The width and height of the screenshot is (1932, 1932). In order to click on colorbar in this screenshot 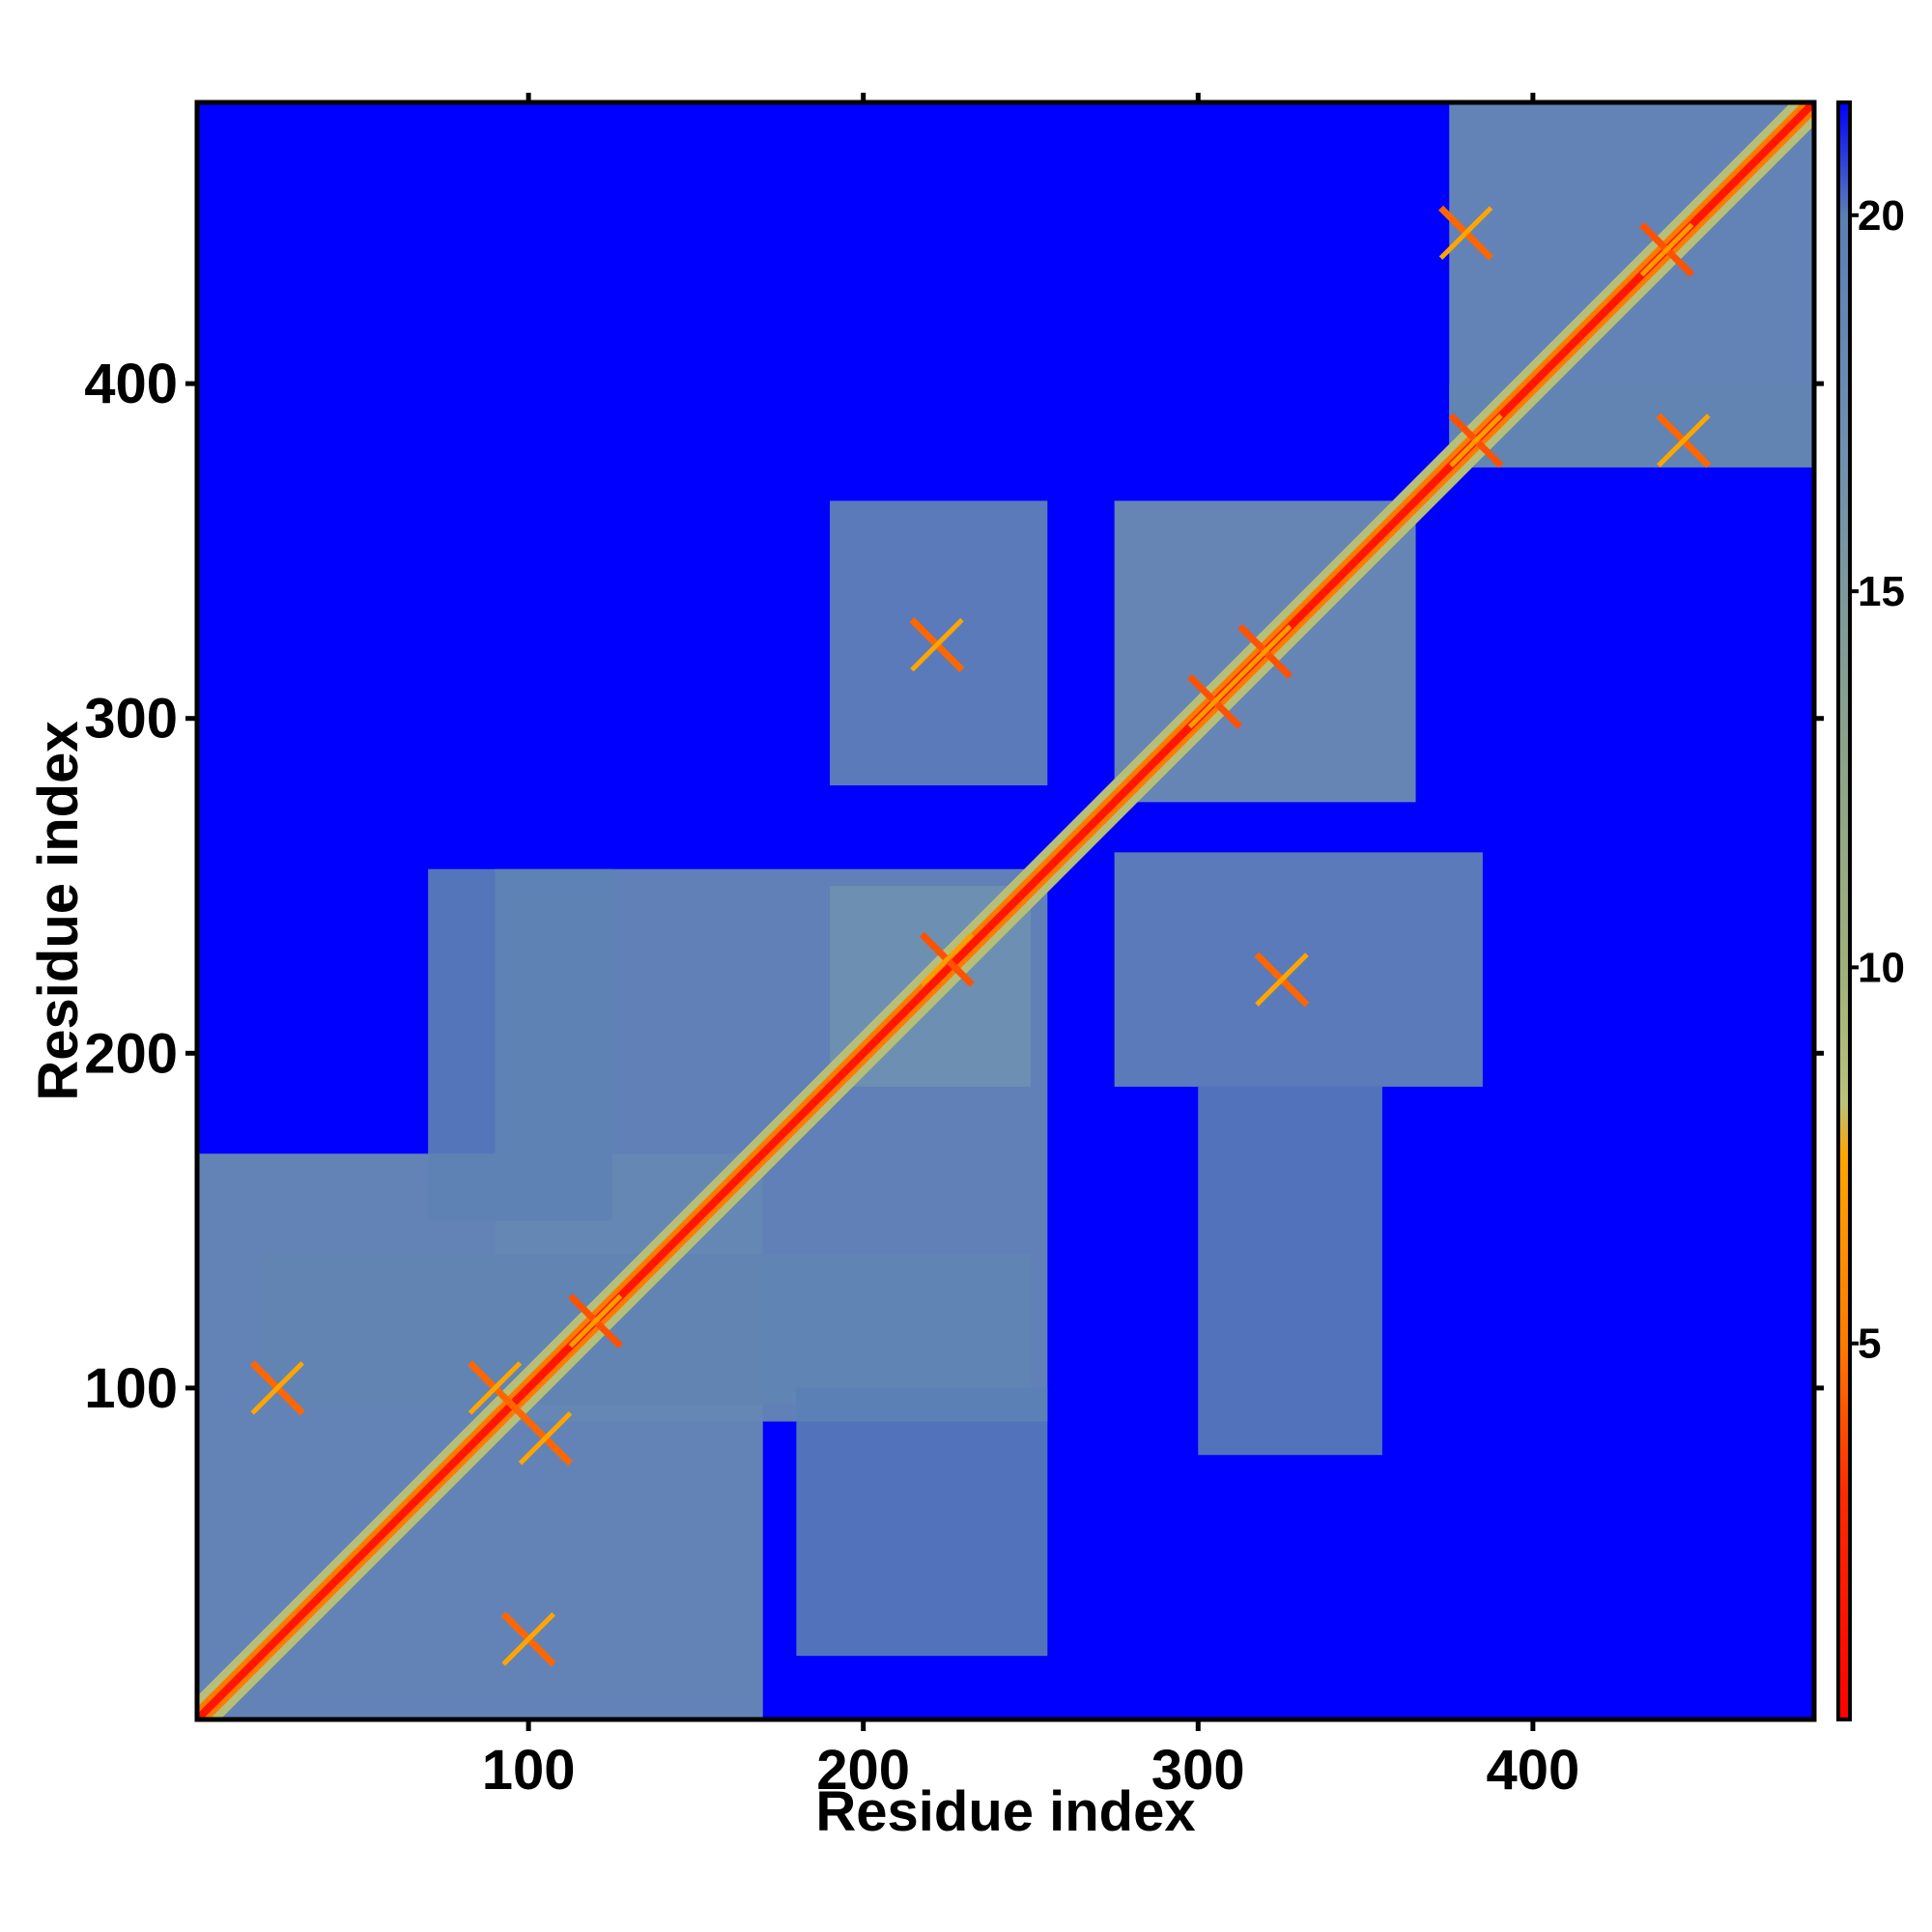, I will do `click(1844, 910)`.